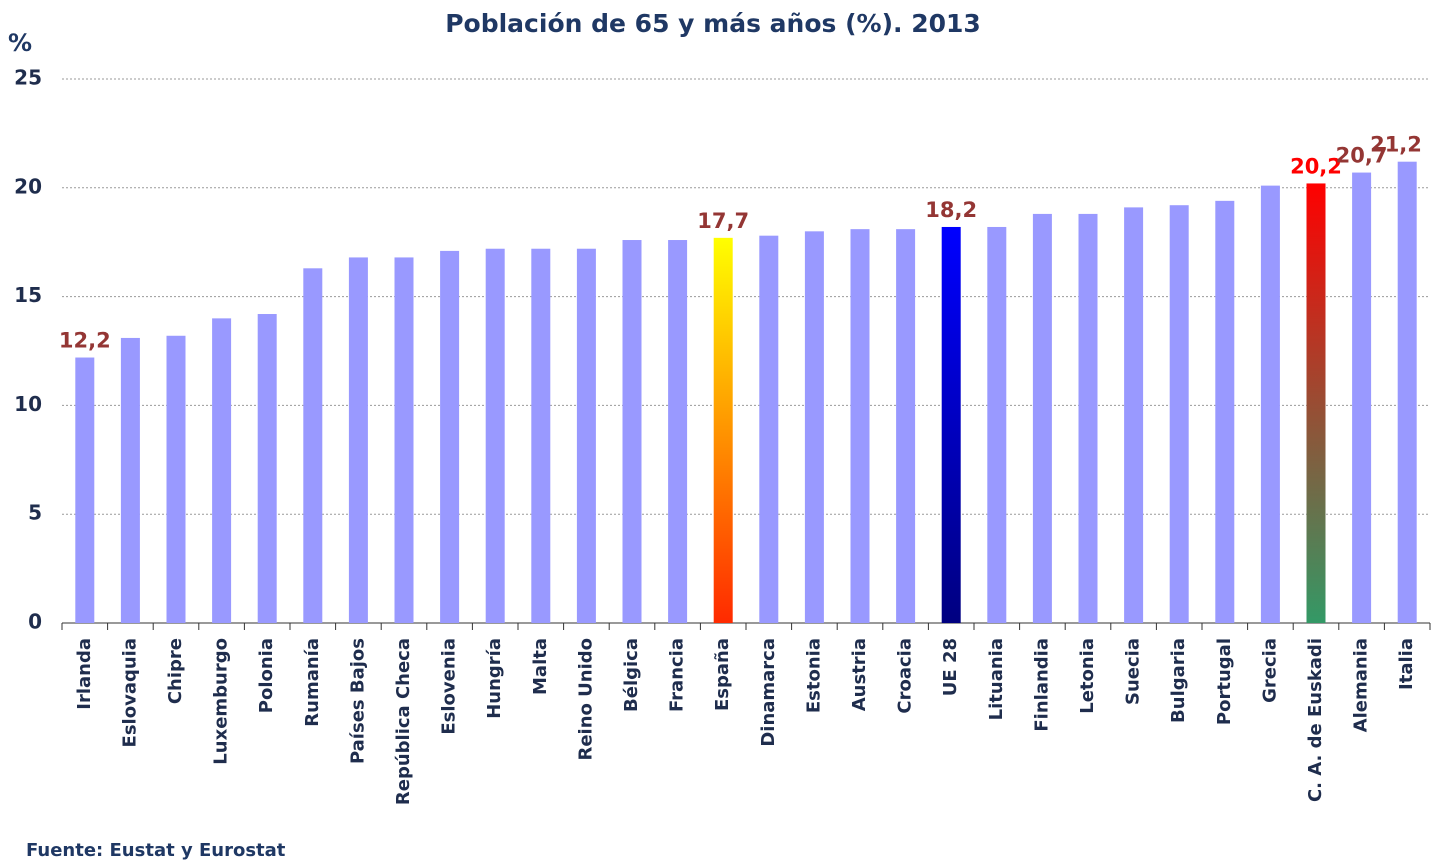  Describe the element at coordinates (28, 186) in the screenshot. I see `y-tick-label: 20` at that location.